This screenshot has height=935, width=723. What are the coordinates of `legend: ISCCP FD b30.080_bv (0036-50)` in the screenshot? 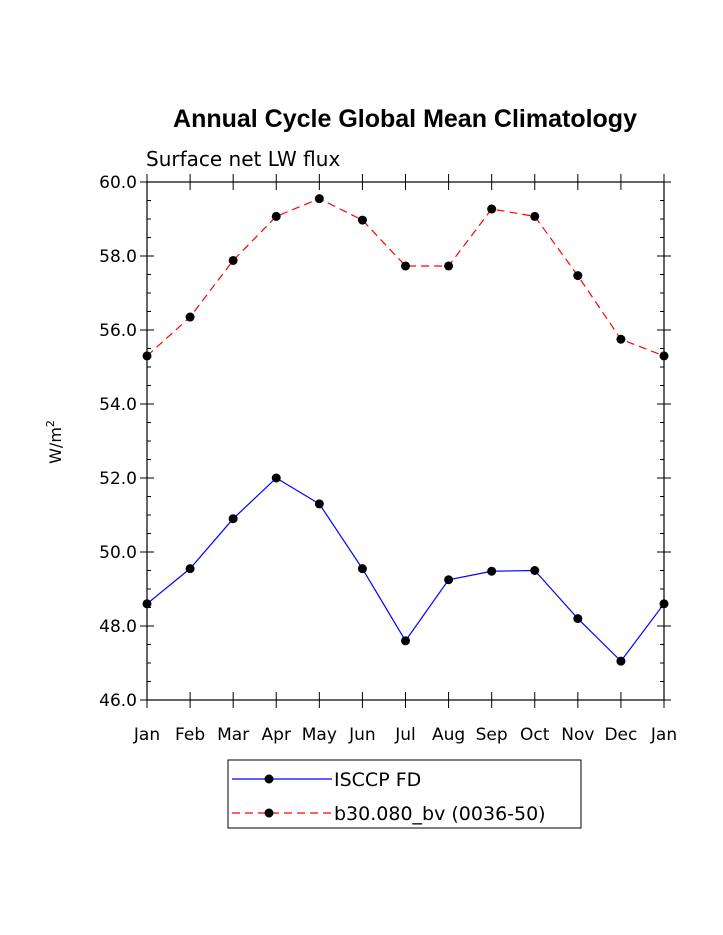 It's located at (389, 797).